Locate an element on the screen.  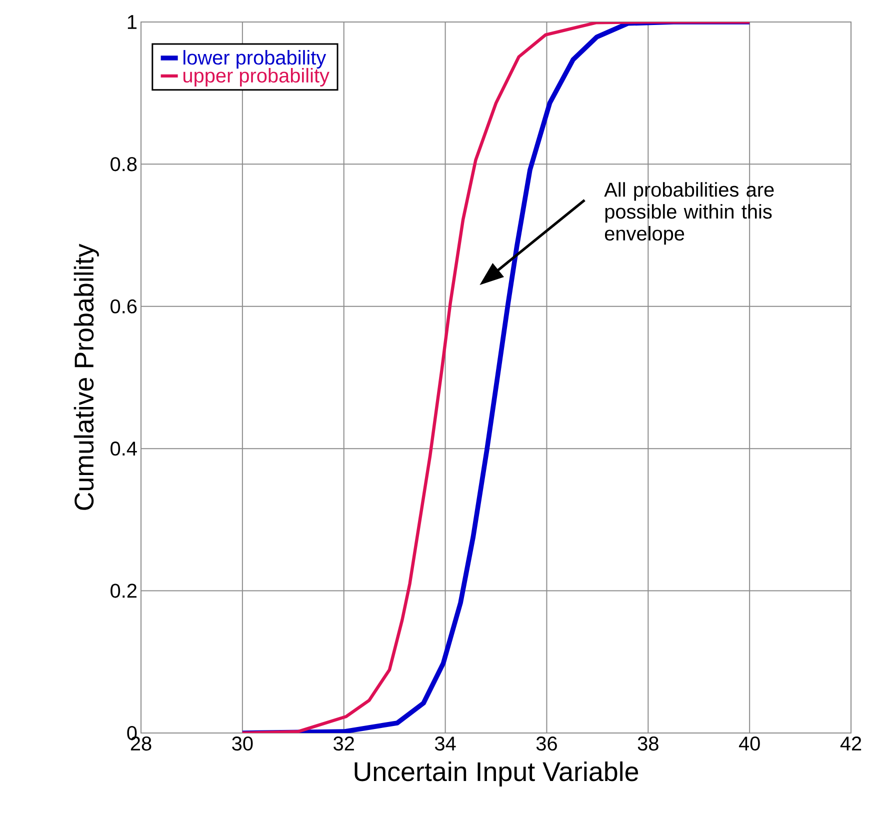
y-tick-label: 0.4 is located at coordinates (123, 449).